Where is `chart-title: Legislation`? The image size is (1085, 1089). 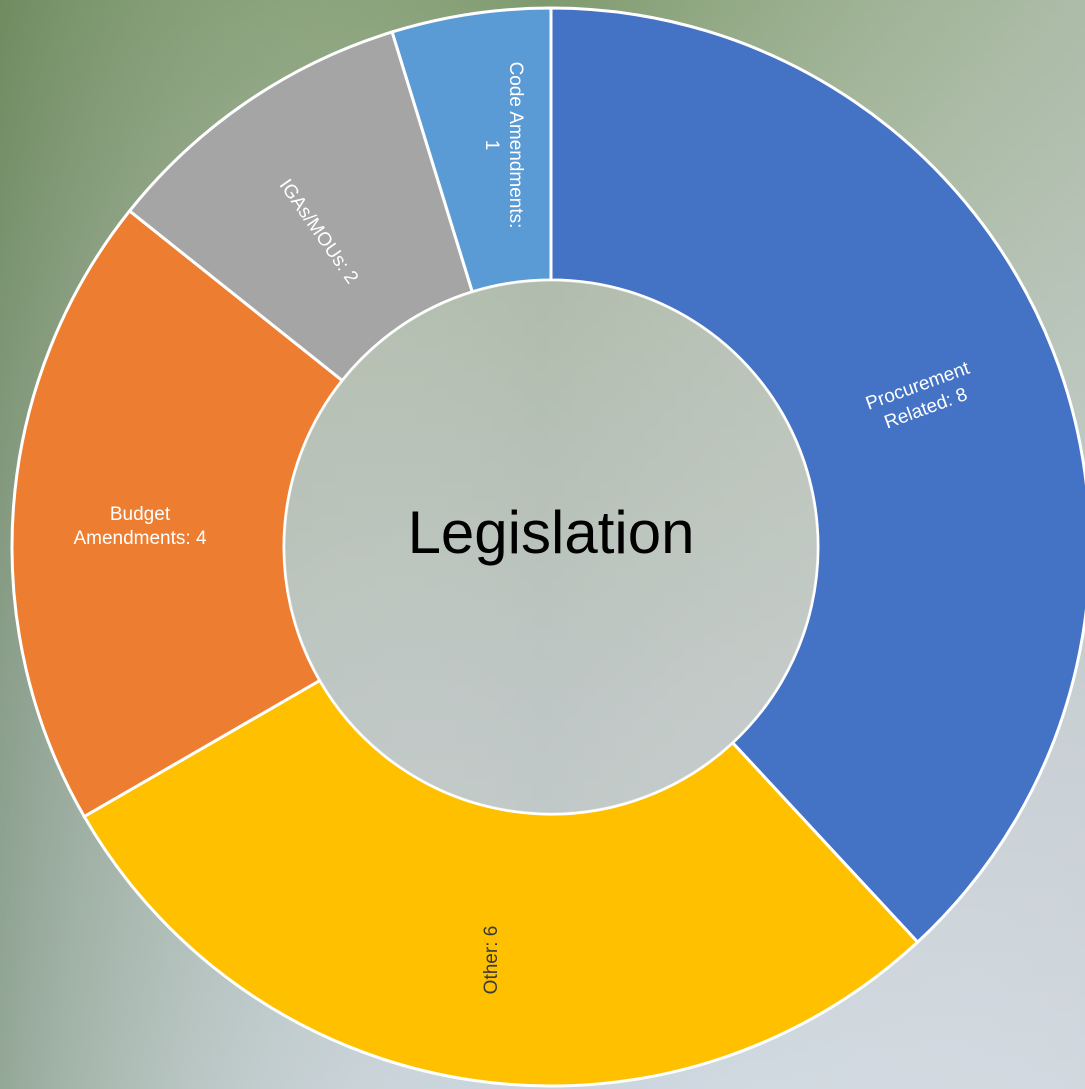 chart-title: Legislation is located at coordinates (551, 532).